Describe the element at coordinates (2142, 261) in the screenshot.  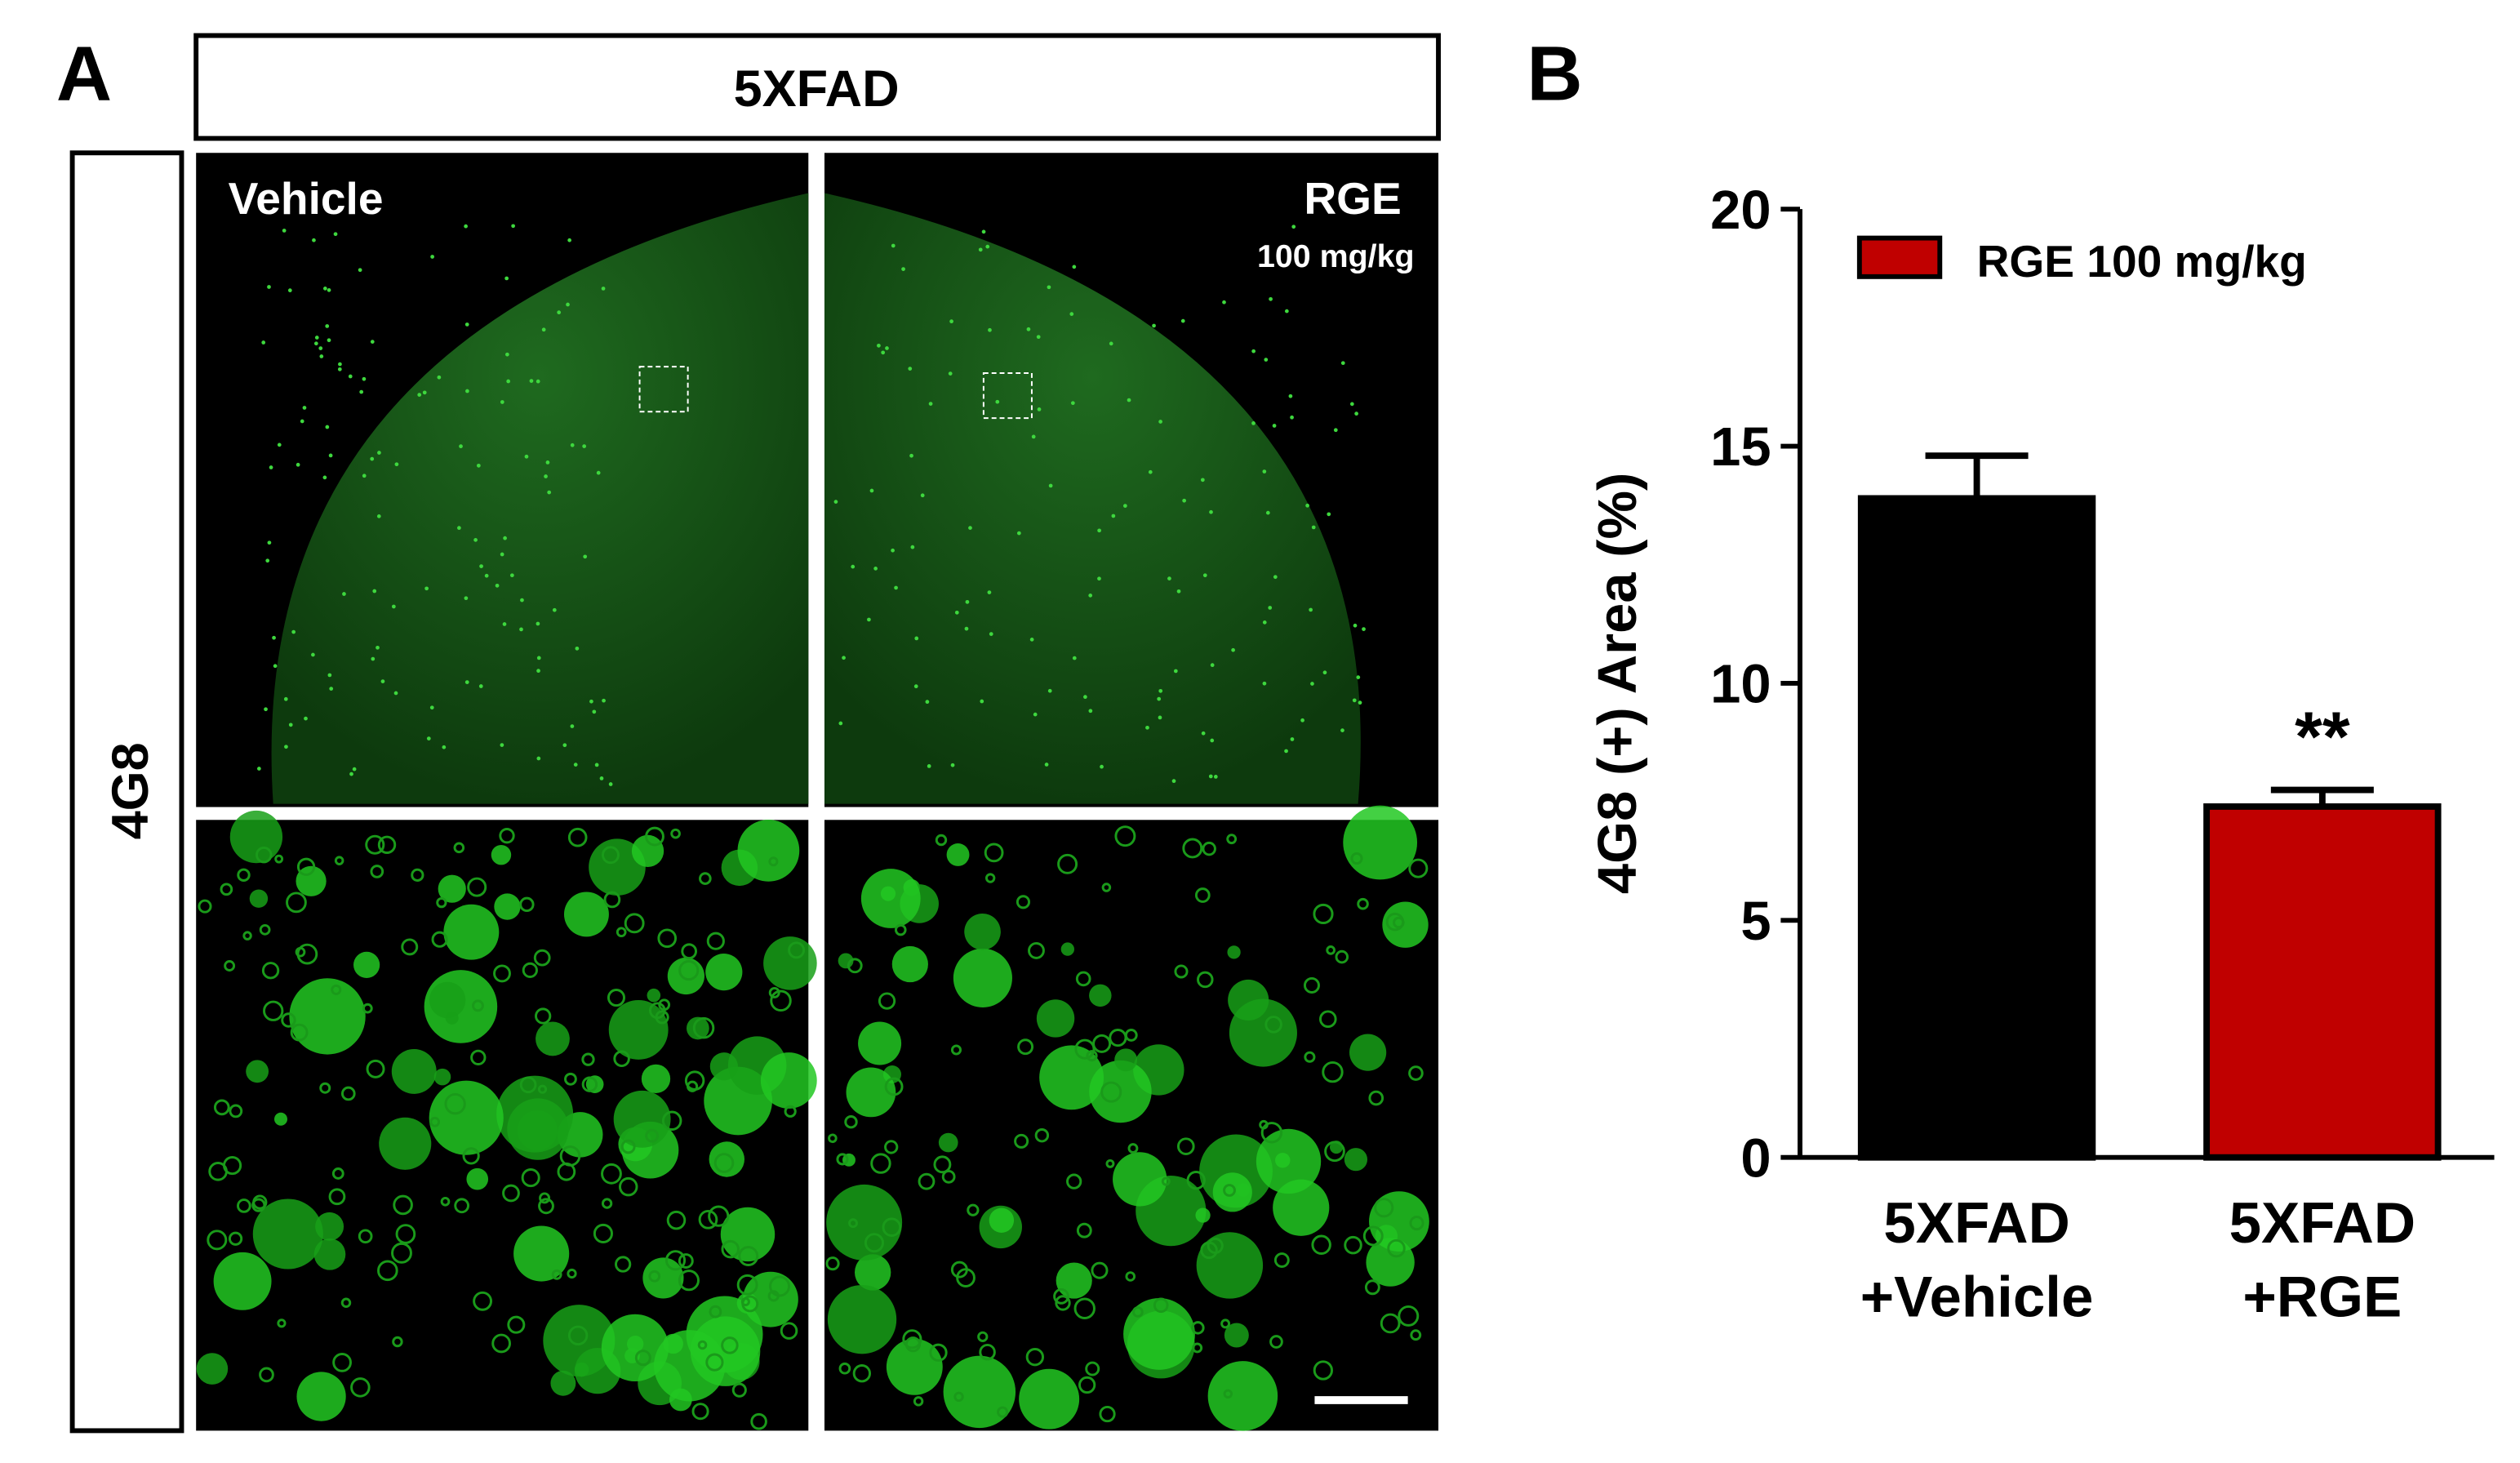
I see `legend-label: RGE 100 mg/kg` at that location.